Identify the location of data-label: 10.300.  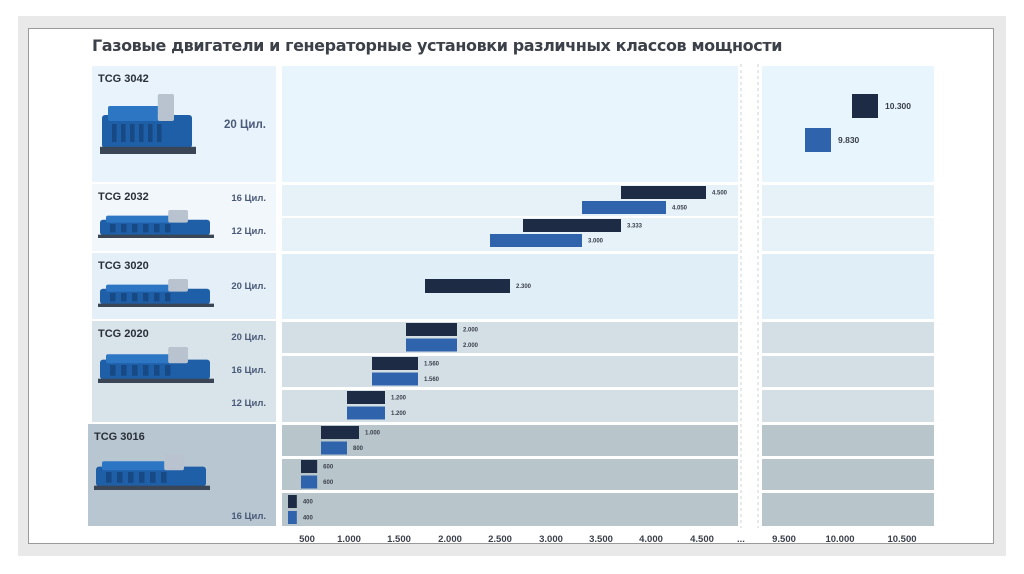
(898, 106).